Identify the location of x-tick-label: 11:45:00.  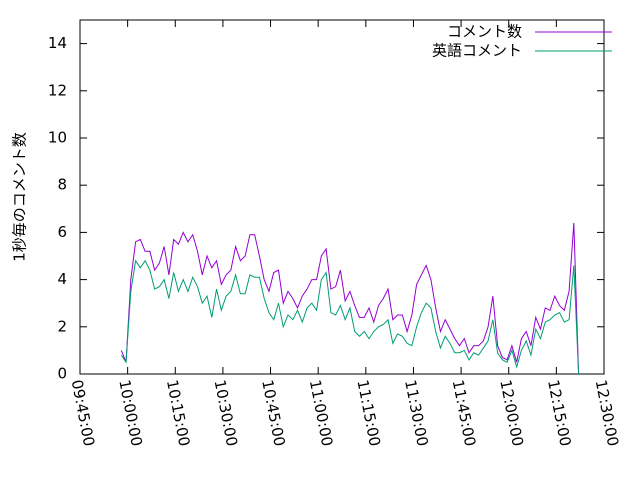
(464, 413).